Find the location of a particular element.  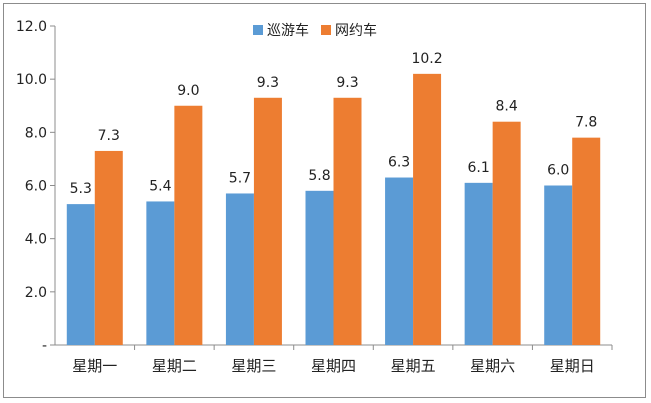

x-tick-label: 星期五 is located at coordinates (413, 366).